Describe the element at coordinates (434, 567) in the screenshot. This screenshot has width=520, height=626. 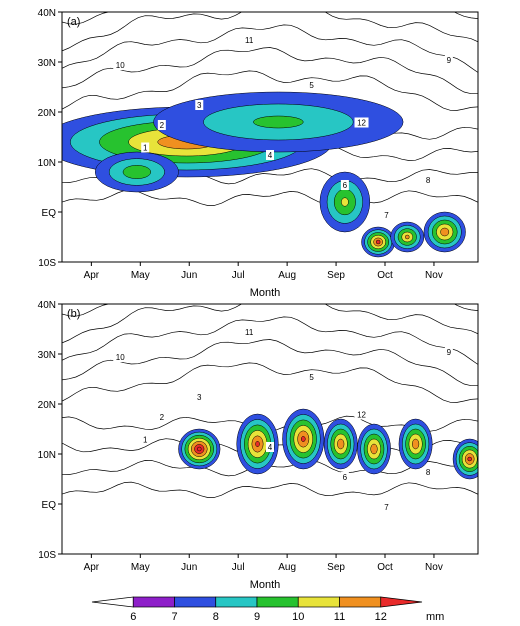
I see `x-tick-label: Nov` at that location.